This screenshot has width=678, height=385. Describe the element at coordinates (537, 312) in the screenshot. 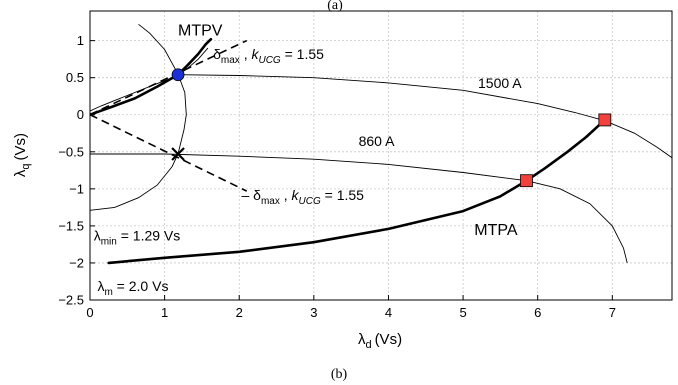

I see `x-tick-label: 6` at that location.